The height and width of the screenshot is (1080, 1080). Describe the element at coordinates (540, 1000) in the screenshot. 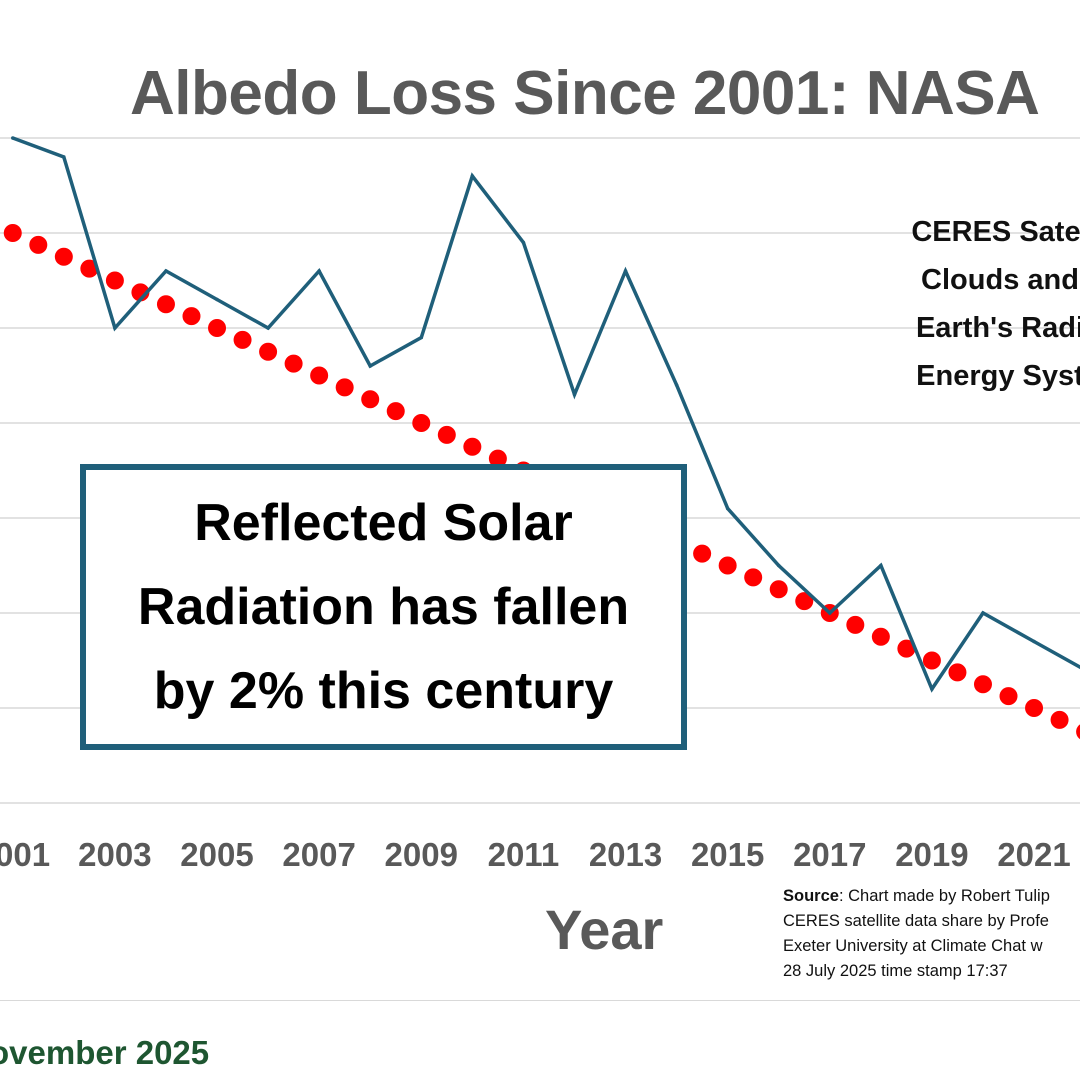

I see `footer-divider` at that location.